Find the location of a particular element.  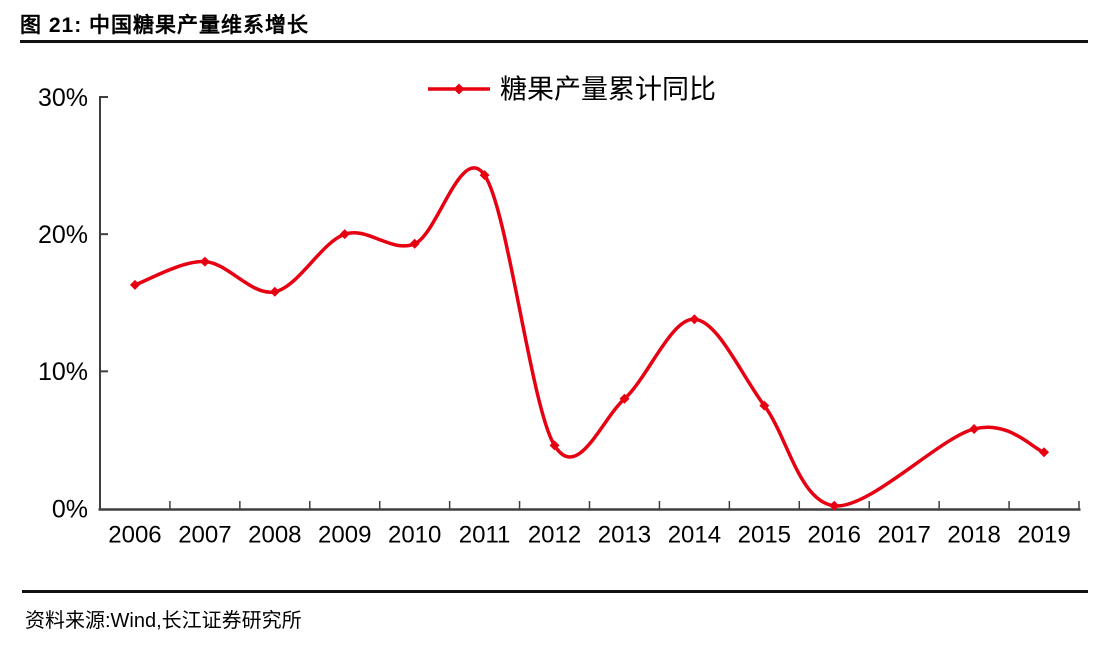

y-tick-label: 10% is located at coordinates (63, 372).